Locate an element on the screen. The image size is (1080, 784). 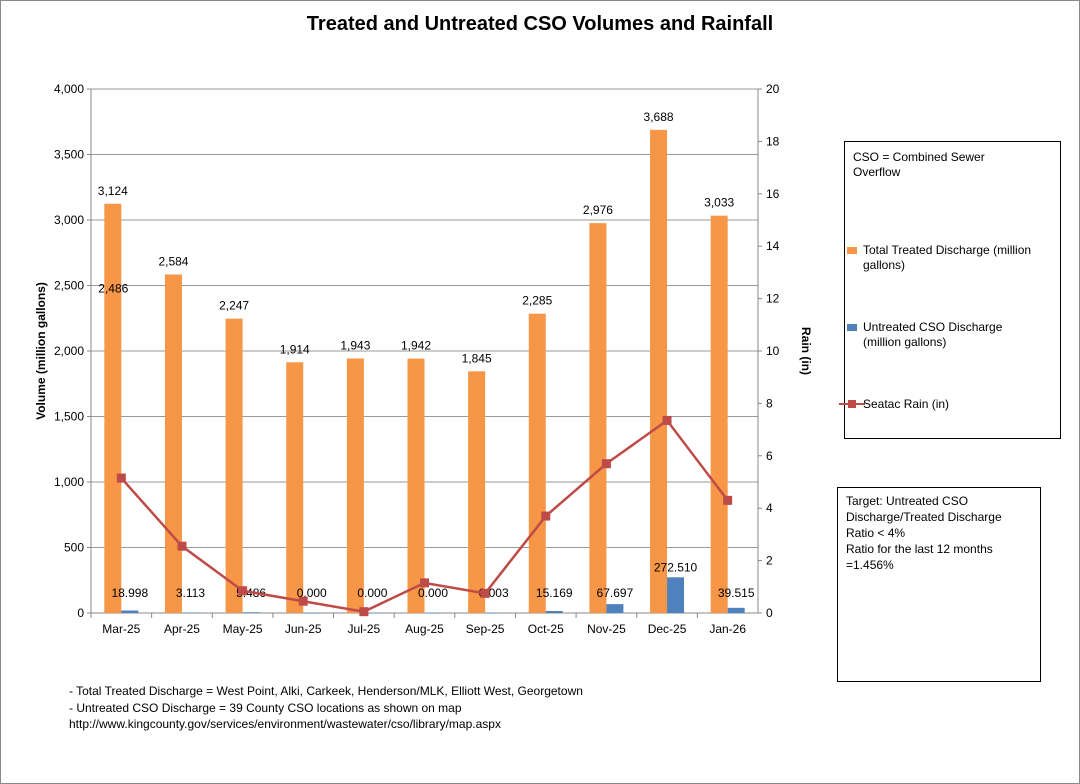
data-label-treated: 2,247 is located at coordinates (234, 306).